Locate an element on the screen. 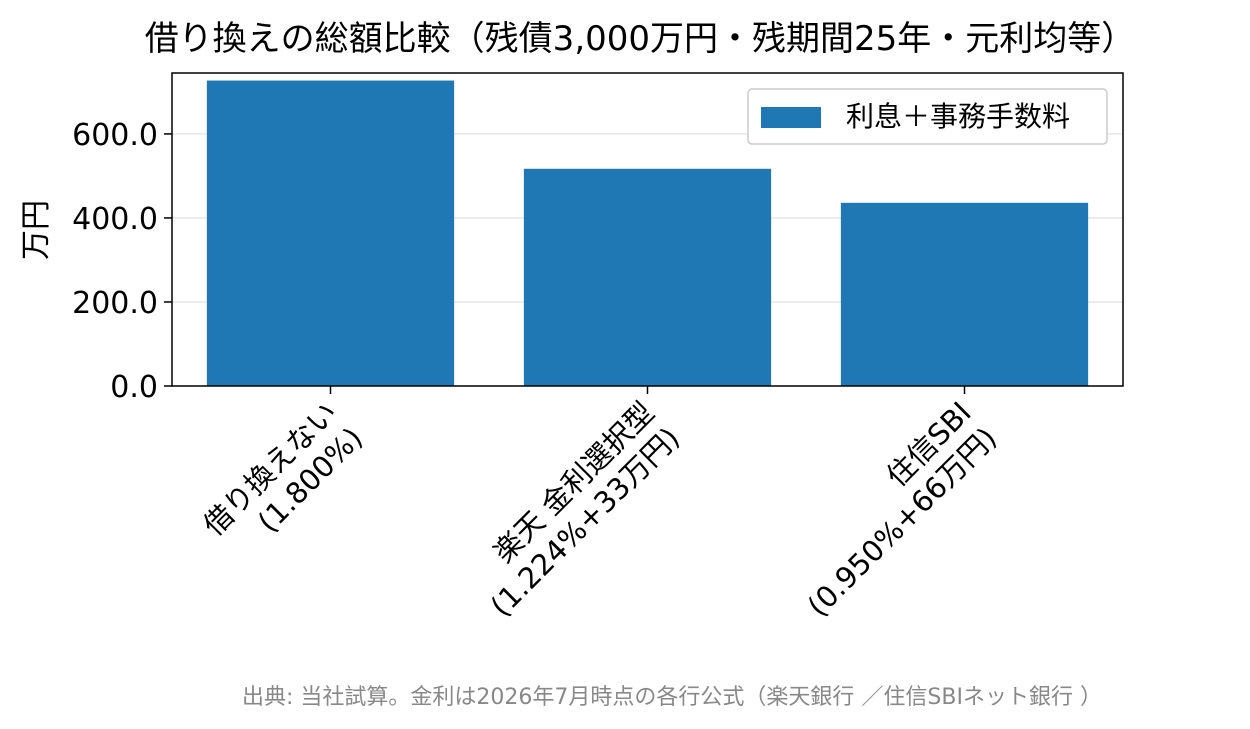  y-tick-label: 0.0 is located at coordinates (134, 387).